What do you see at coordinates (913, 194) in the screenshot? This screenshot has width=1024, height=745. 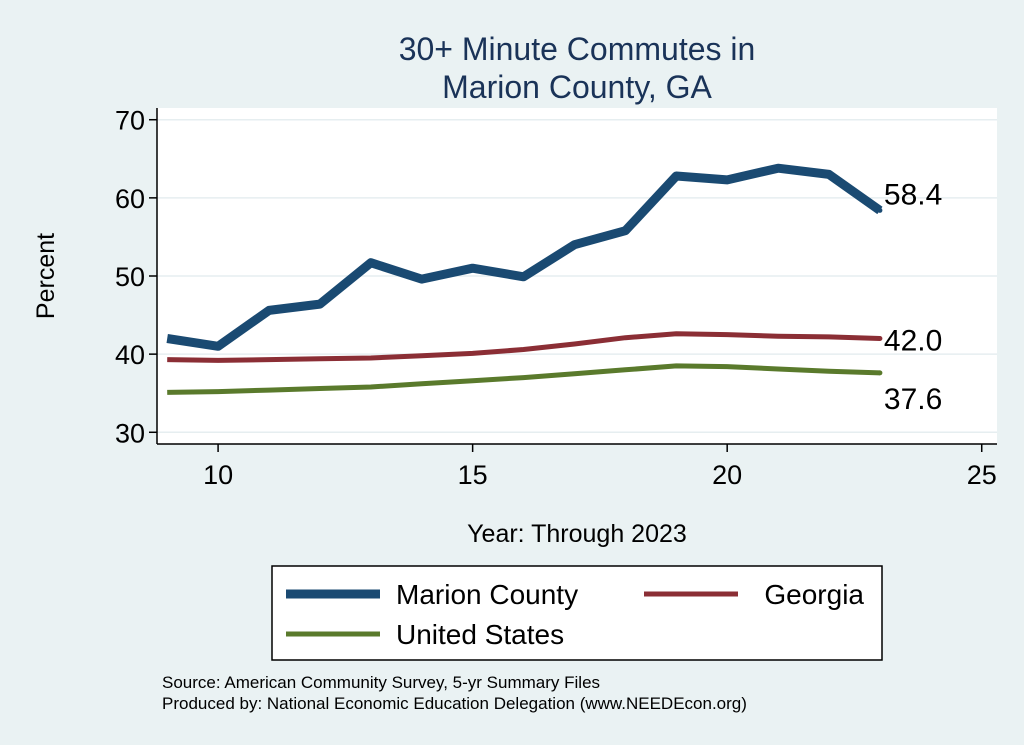 I see `end-label-1: 58.4` at bounding box center [913, 194].